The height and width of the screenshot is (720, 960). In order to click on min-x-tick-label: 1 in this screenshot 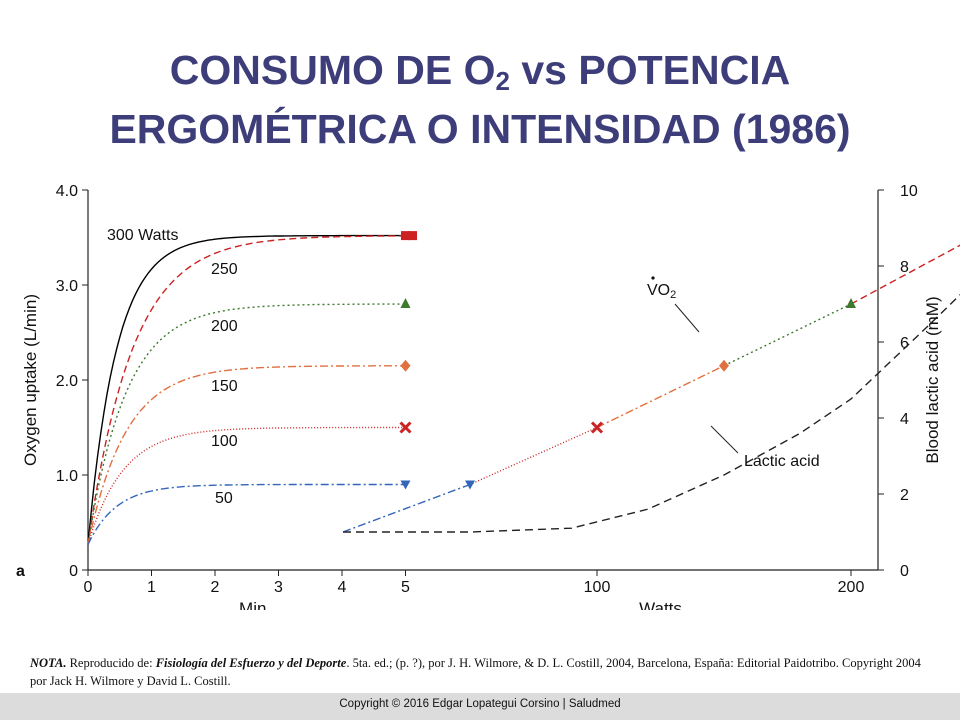, I will do `click(151, 587)`.